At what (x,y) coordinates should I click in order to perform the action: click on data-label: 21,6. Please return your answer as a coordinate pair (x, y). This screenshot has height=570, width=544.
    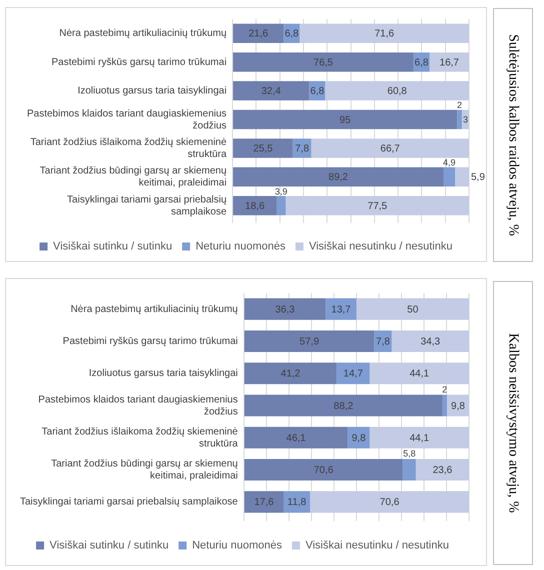
    Looking at the image, I should click on (258, 34).